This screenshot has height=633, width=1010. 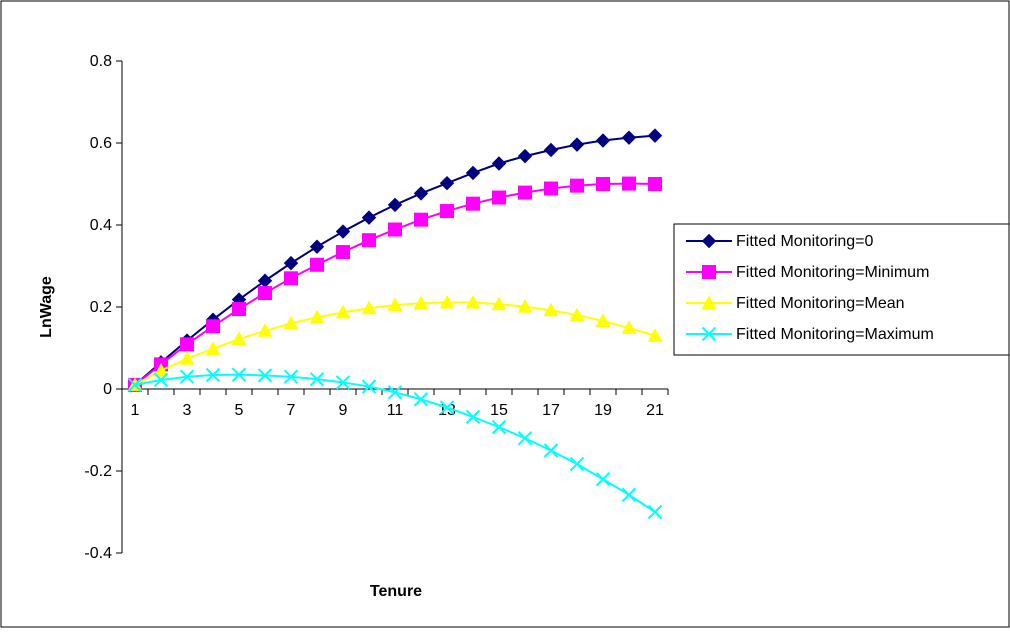 I want to click on x-tick-label: 9, so click(x=343, y=410).